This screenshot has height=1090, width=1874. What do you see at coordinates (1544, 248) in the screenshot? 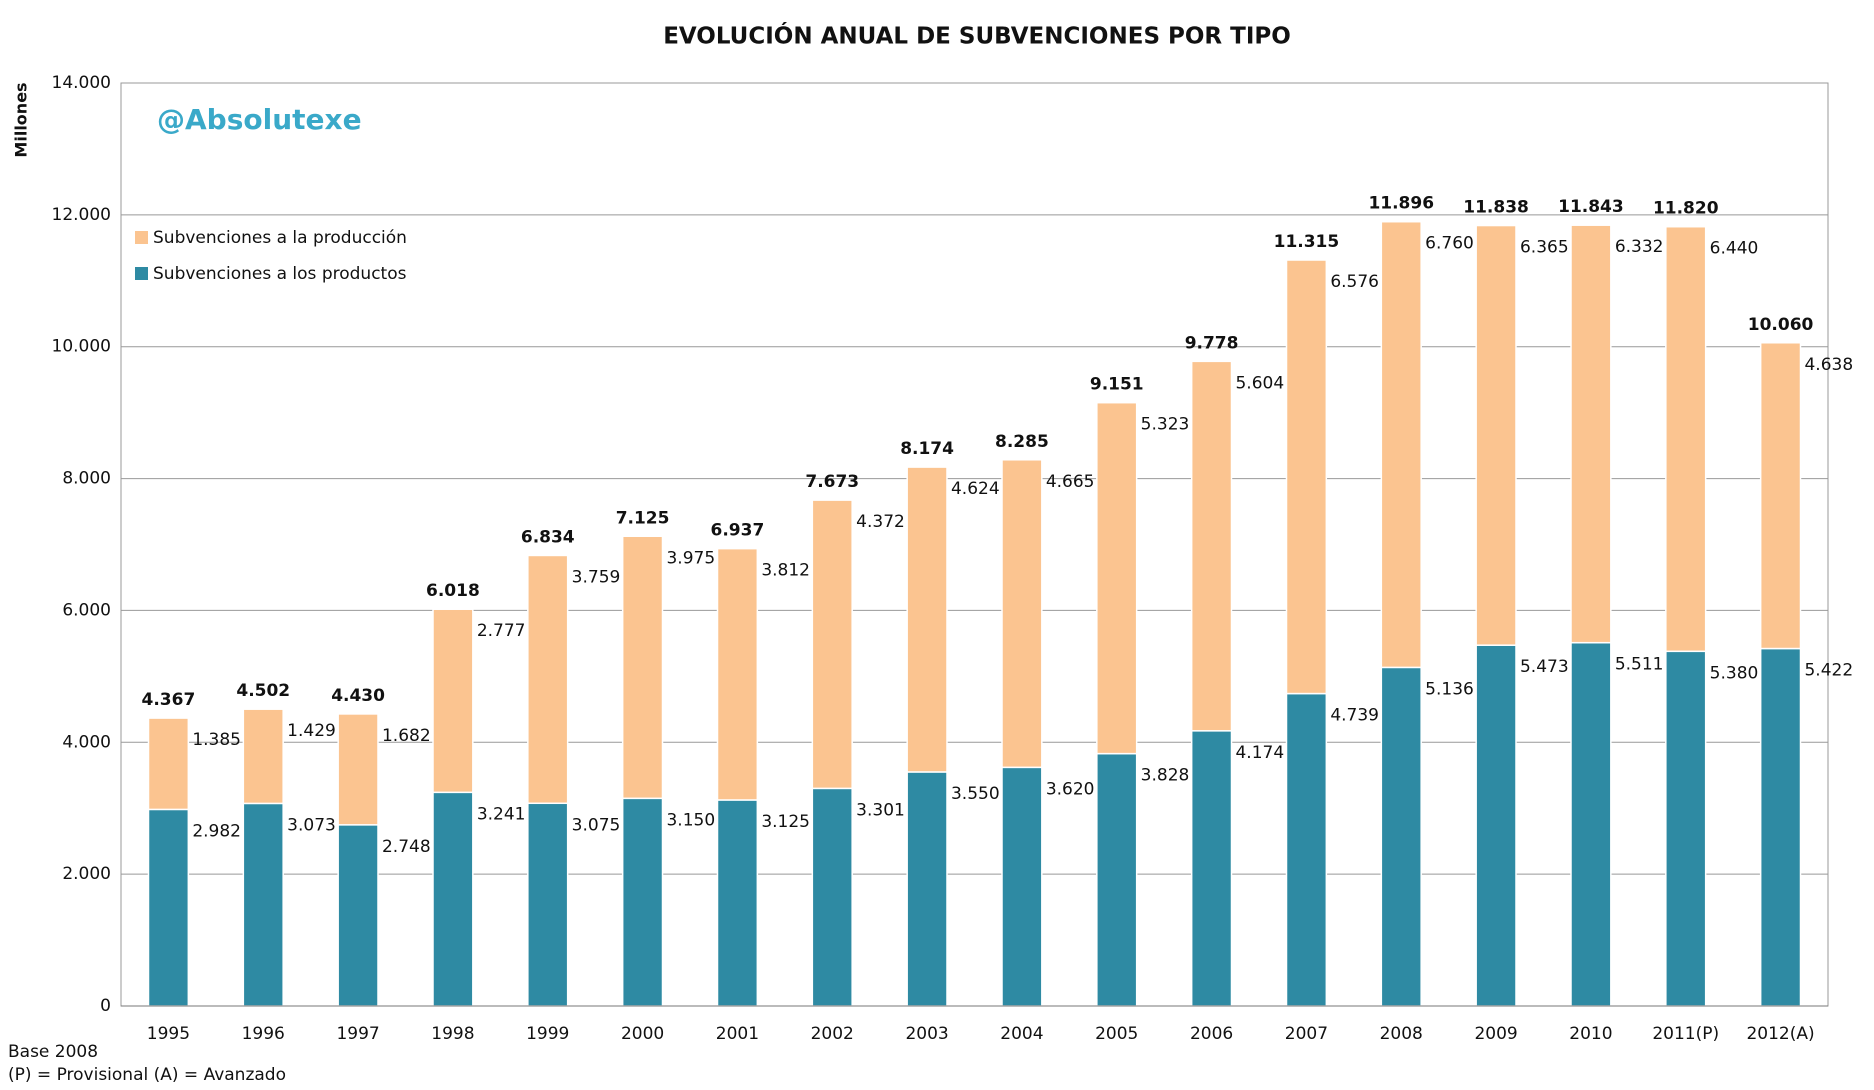
I see `data-label: 6.365` at bounding box center [1544, 248].